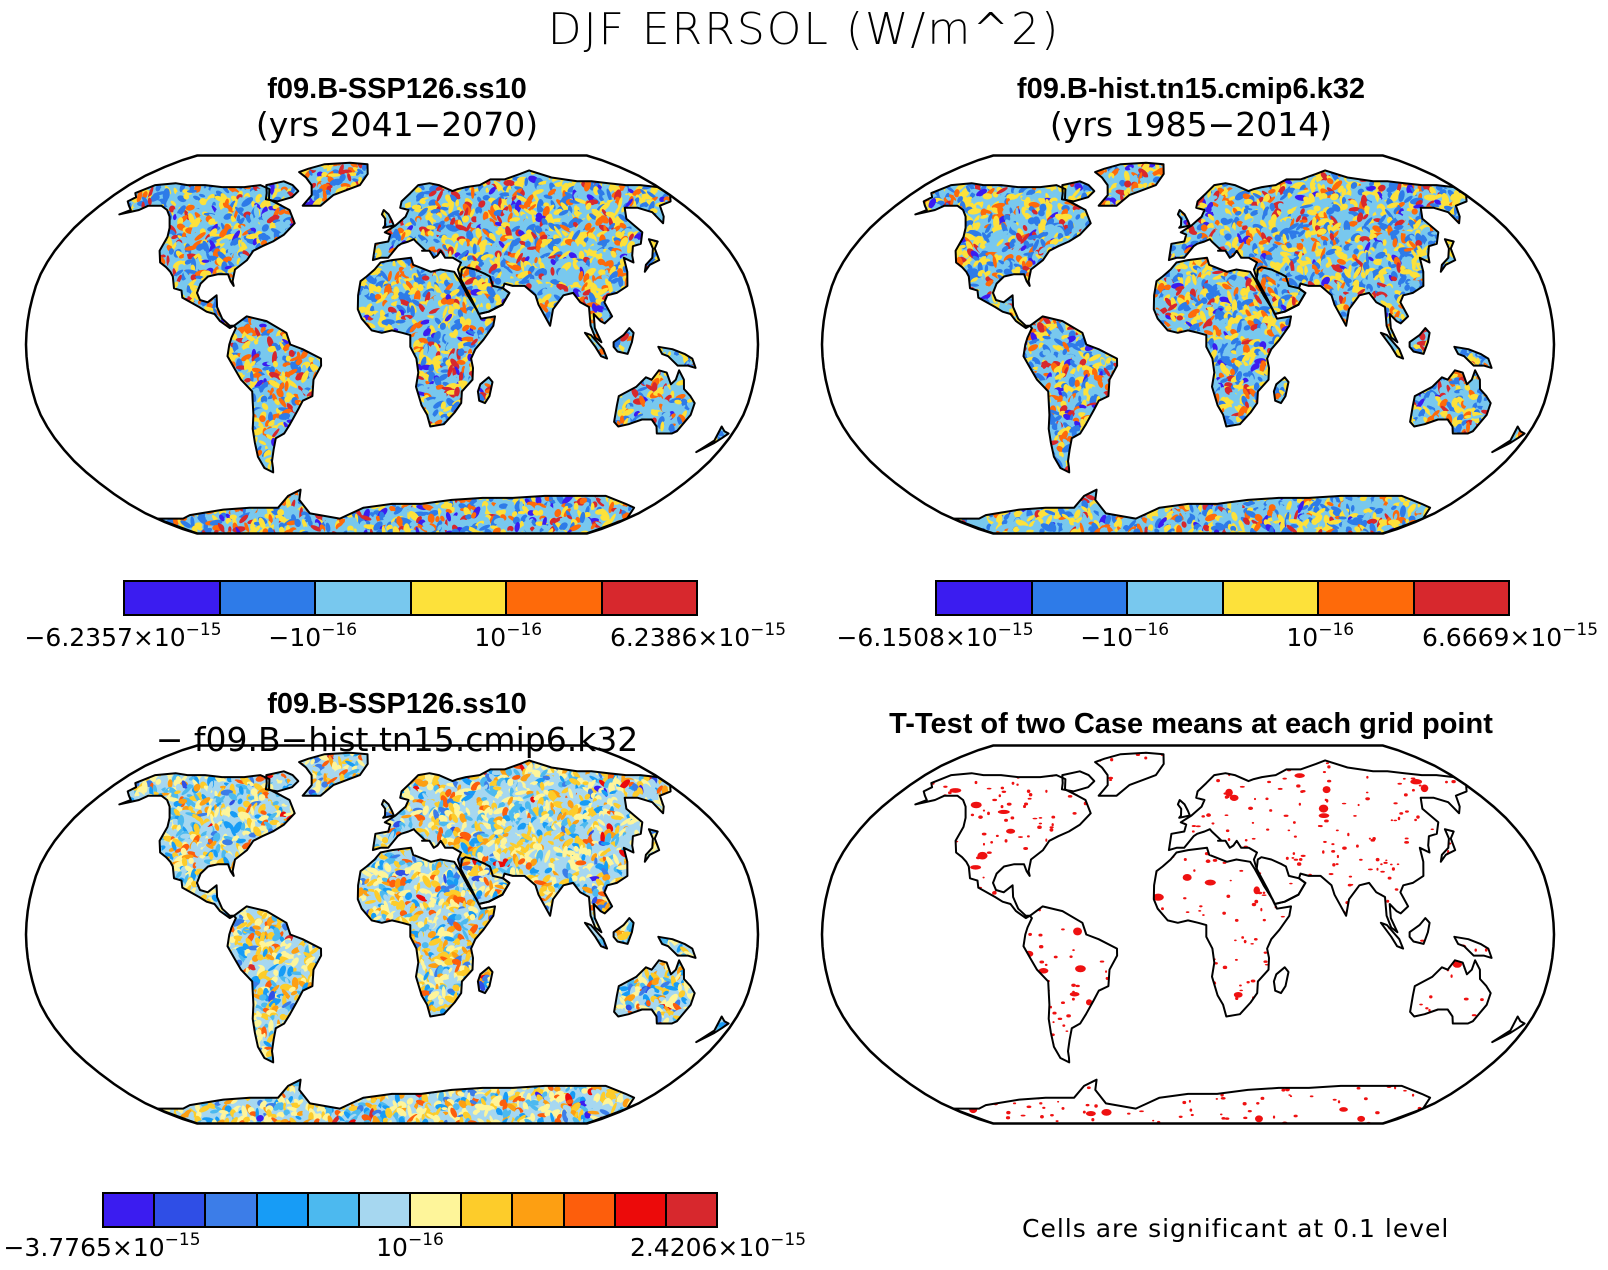 This screenshot has height=1270, width=1608. I want to click on colorbar-panel-3-labels: −3.7765×10⁻¹⁵ 10−16 2.4206×10⁻¹⁵, so click(404, 1250).